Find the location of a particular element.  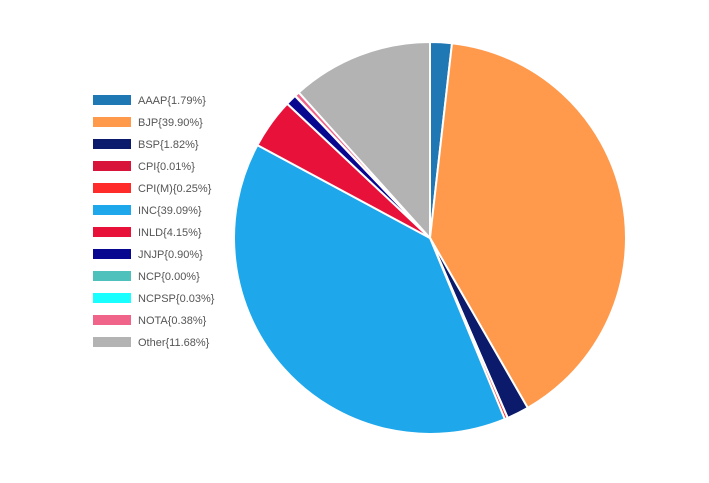

legend-item: NCP{0.00%} is located at coordinates (146, 277).